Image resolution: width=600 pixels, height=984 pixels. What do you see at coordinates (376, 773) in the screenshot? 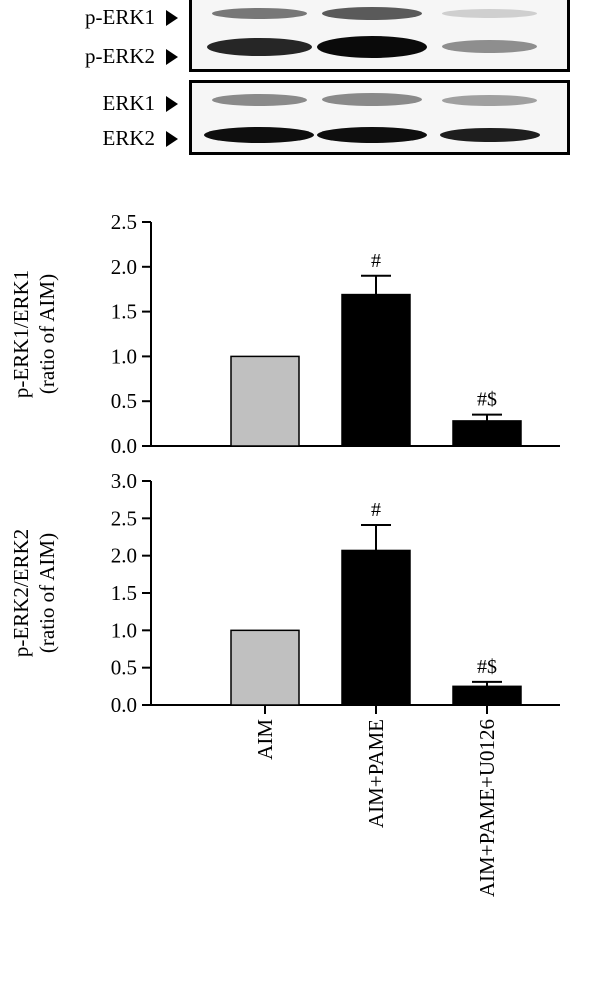
I see `x-tick-label: AIM+PAME` at bounding box center [376, 773].